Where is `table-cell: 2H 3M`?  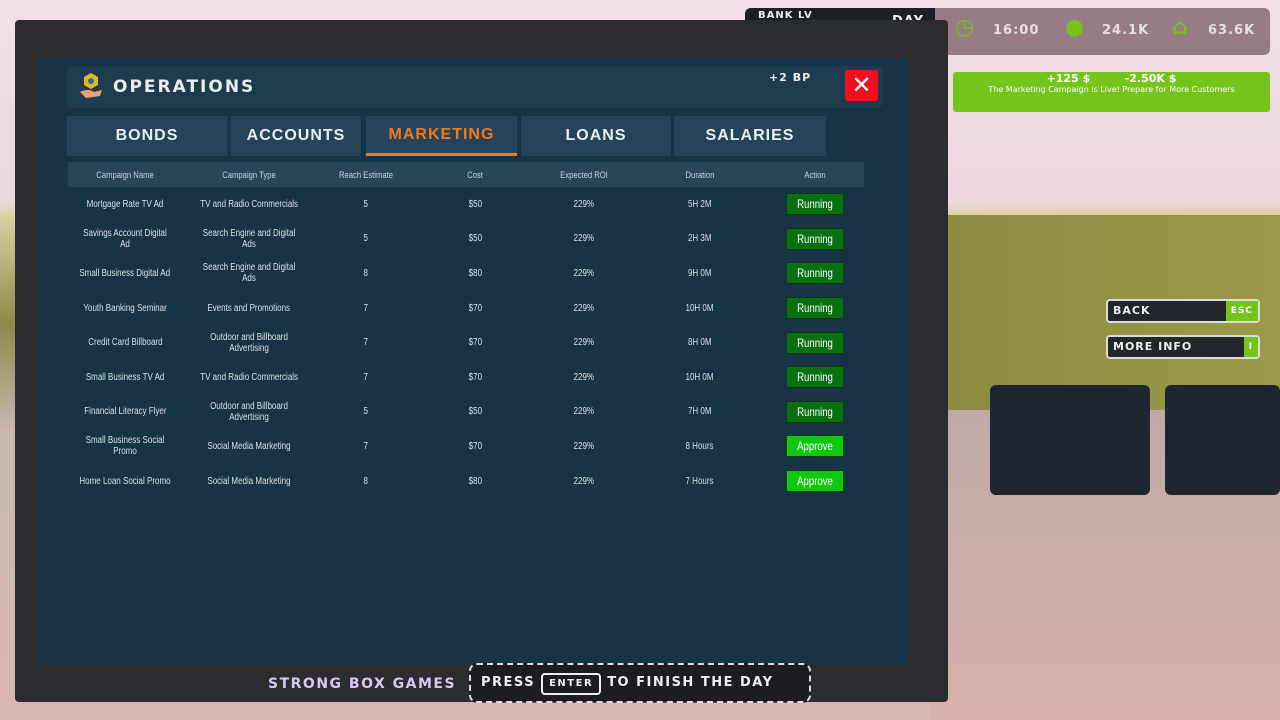
table-cell: 2H 3M is located at coordinates (700, 239).